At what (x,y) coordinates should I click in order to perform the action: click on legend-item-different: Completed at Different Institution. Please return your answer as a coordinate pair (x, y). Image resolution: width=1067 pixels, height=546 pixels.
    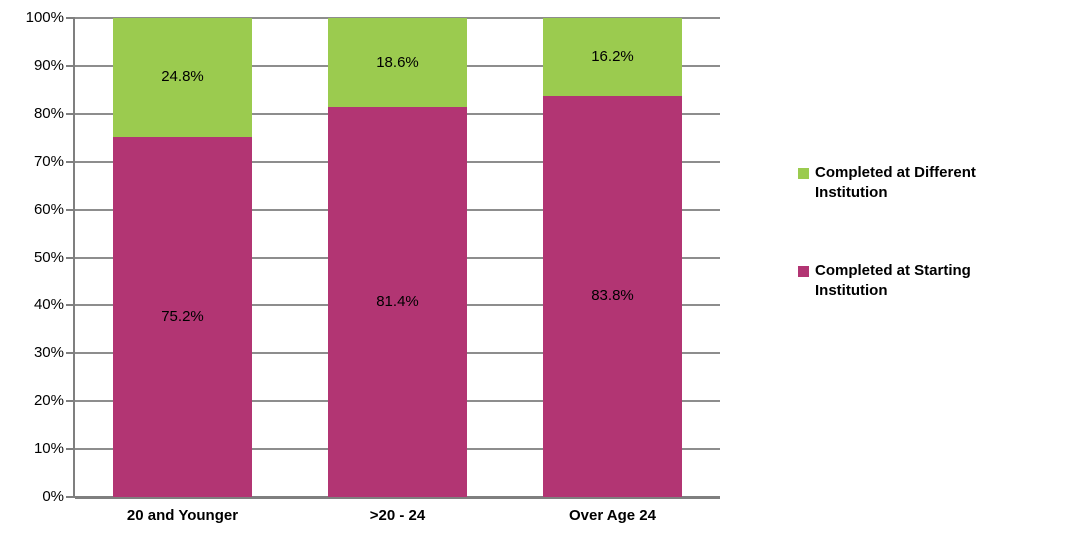
    Looking at the image, I should click on (920, 183).